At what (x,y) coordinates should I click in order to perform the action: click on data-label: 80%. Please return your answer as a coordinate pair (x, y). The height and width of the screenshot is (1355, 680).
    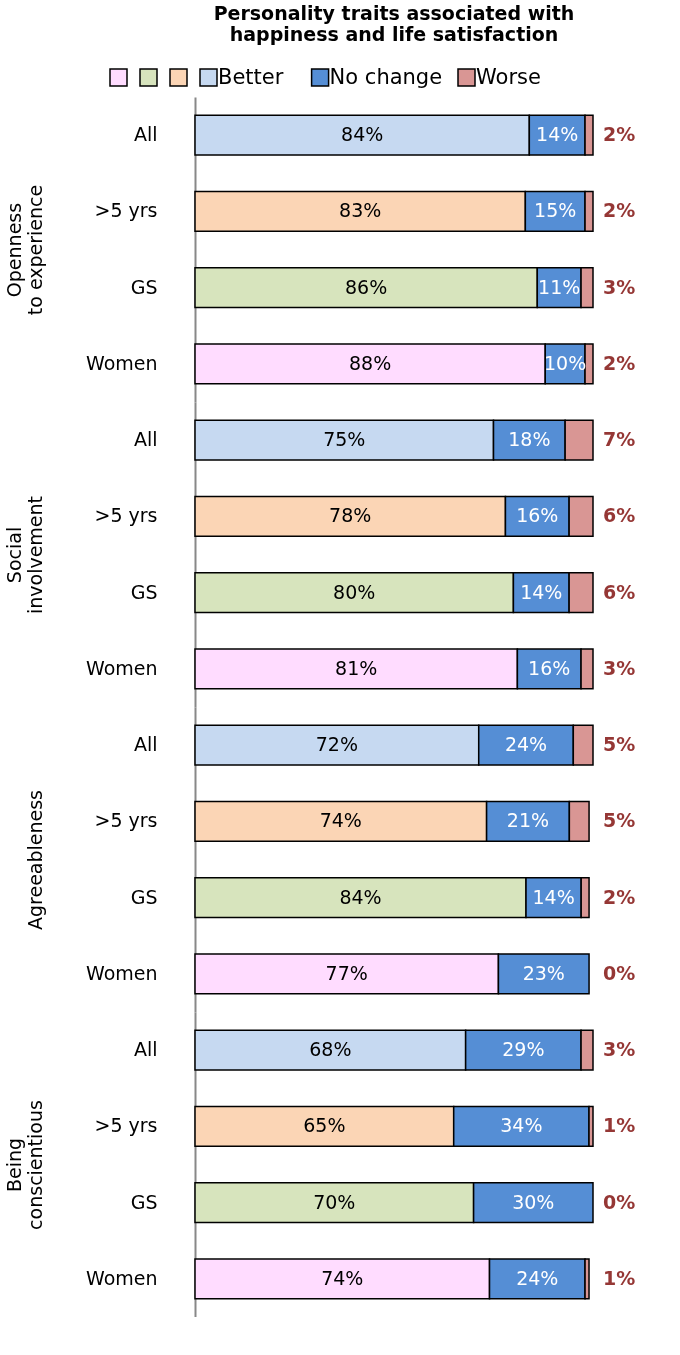
    Looking at the image, I should click on (354, 591).